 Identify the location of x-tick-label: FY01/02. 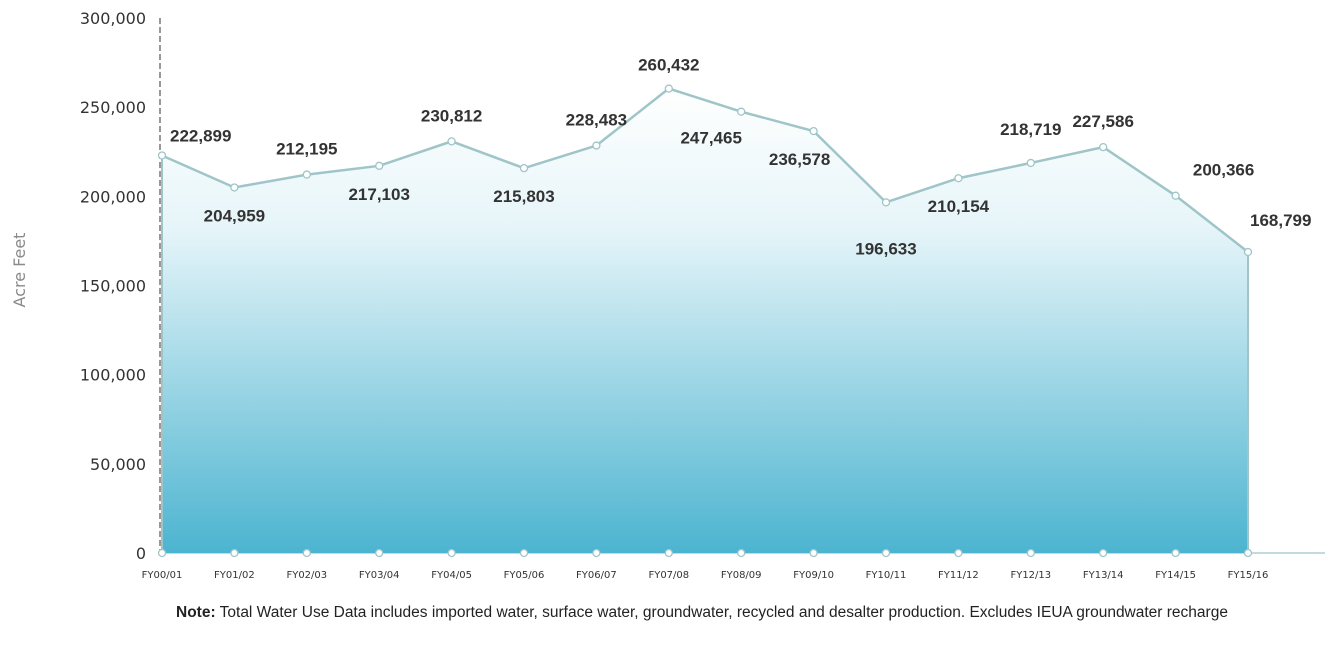
(234, 575).